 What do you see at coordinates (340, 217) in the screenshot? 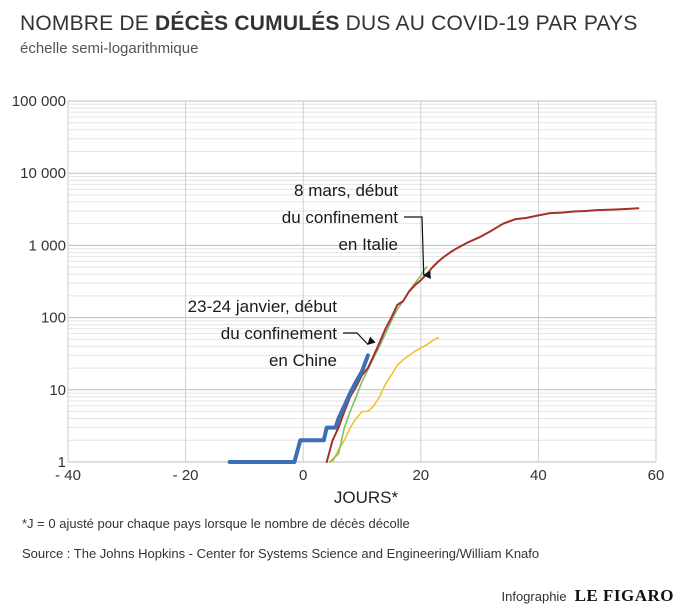
I see `annotation-italy-line: du confinement` at bounding box center [340, 217].